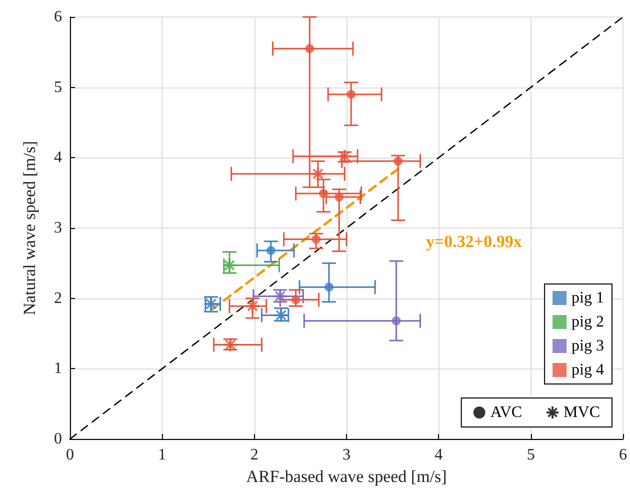 The image size is (630, 497). What do you see at coordinates (582, 412) in the screenshot?
I see `legend-label: MVC` at bounding box center [582, 412].